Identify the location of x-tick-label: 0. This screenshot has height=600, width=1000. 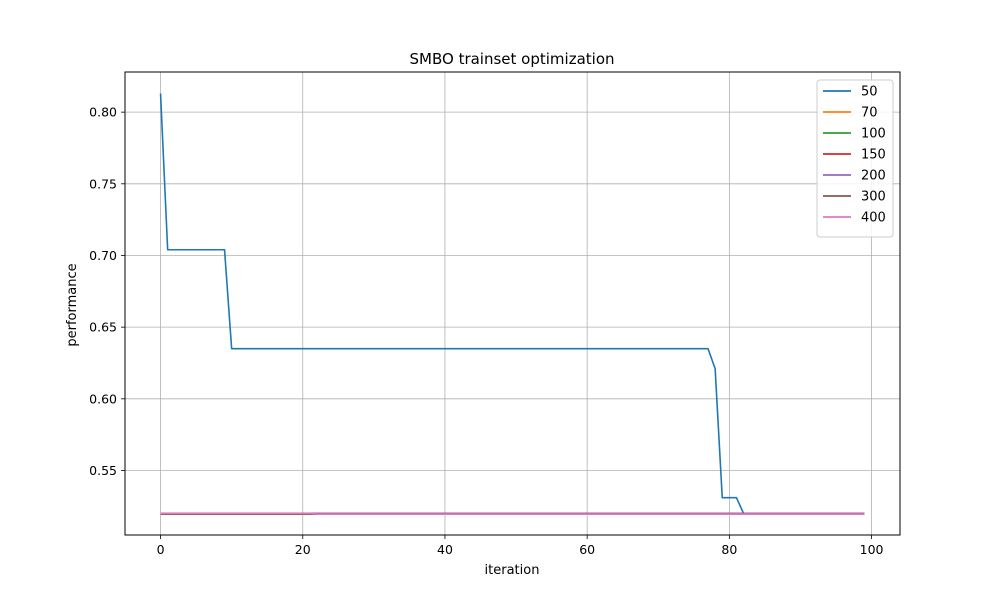
(161, 549).